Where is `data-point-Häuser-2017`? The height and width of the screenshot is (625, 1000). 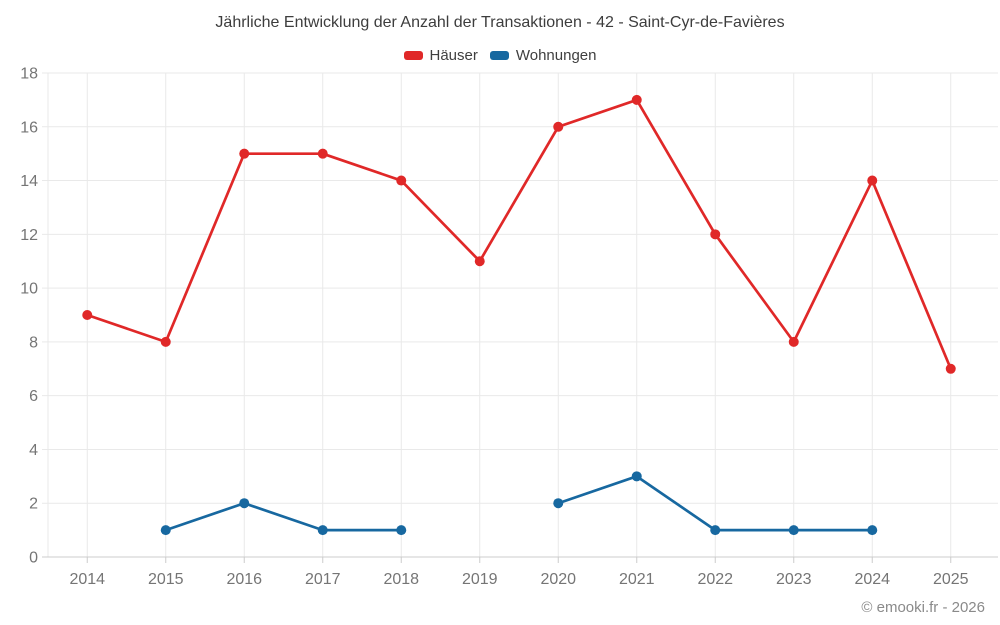 data-point-Häuser-2017 is located at coordinates (322, 153).